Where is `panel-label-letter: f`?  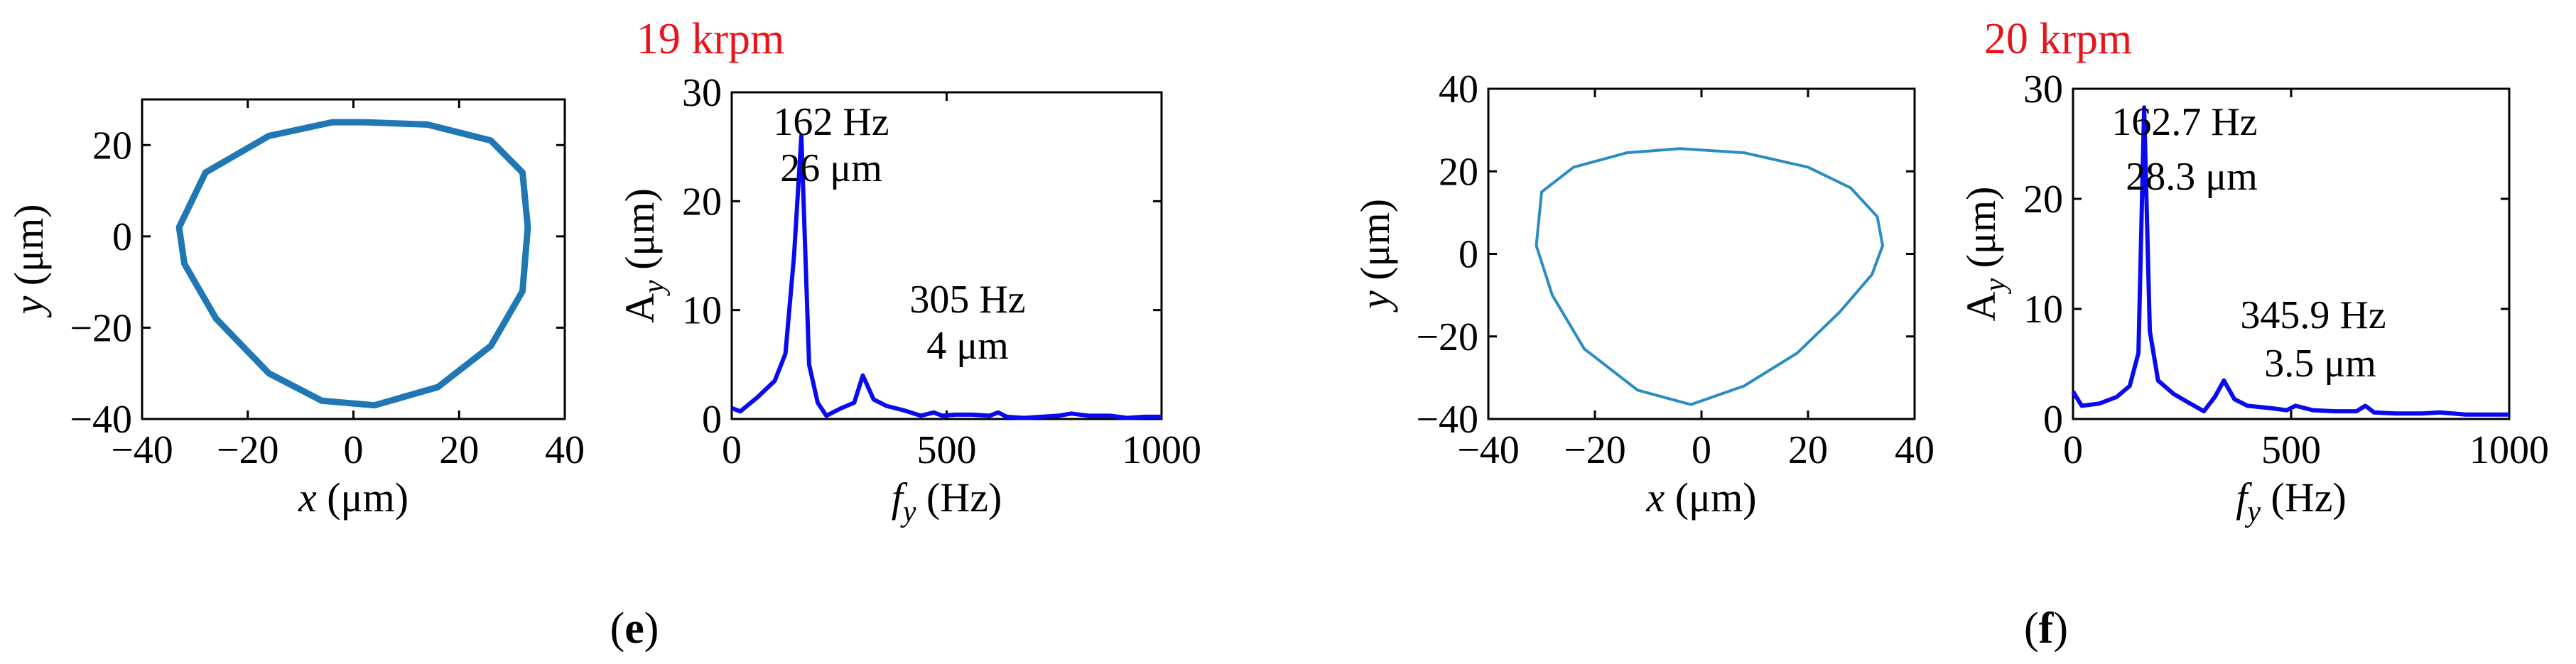
panel-label-letter: f is located at coordinates (2047, 628).